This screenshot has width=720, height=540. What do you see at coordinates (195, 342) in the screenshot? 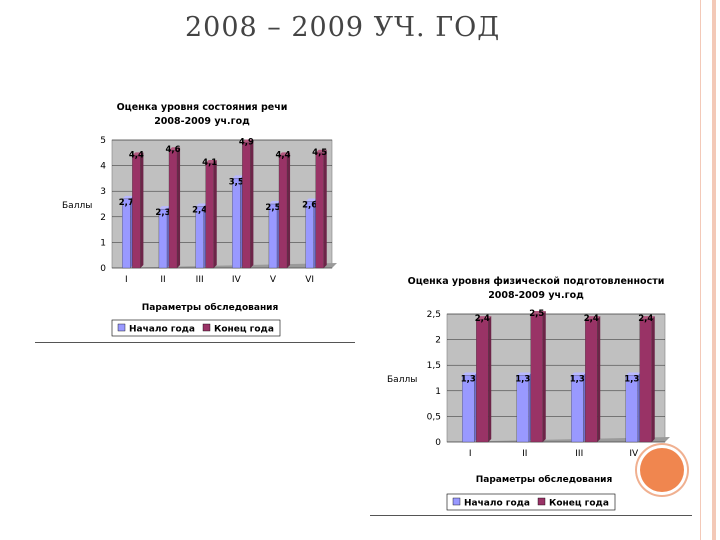
I see `left-divider-line` at bounding box center [195, 342].